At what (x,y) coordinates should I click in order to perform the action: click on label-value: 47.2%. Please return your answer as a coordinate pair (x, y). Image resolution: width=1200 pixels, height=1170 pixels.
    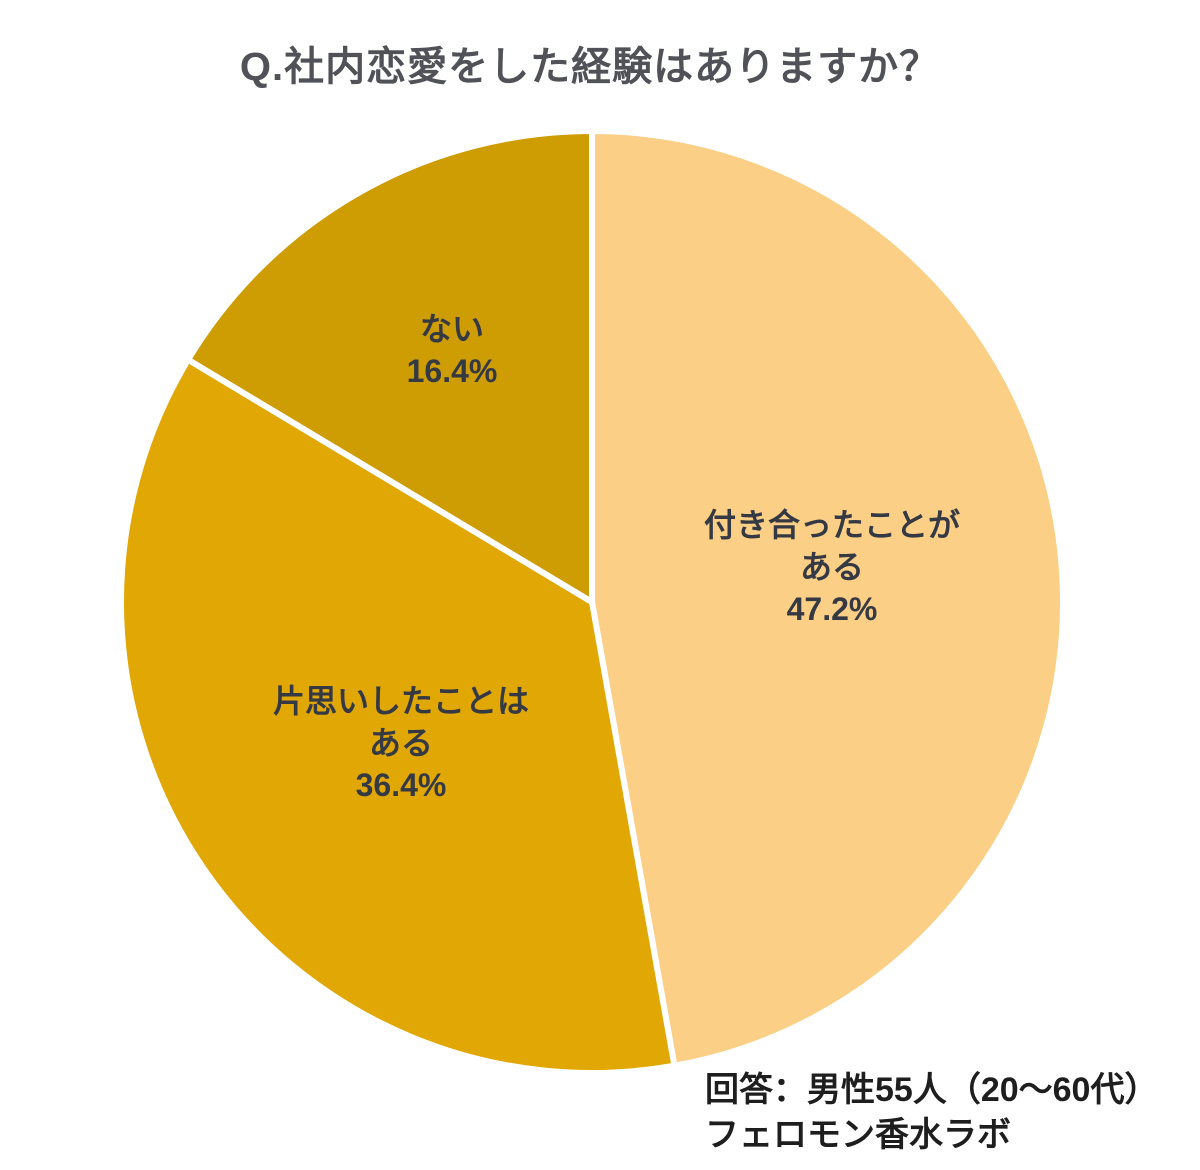
    Looking at the image, I should click on (832, 609).